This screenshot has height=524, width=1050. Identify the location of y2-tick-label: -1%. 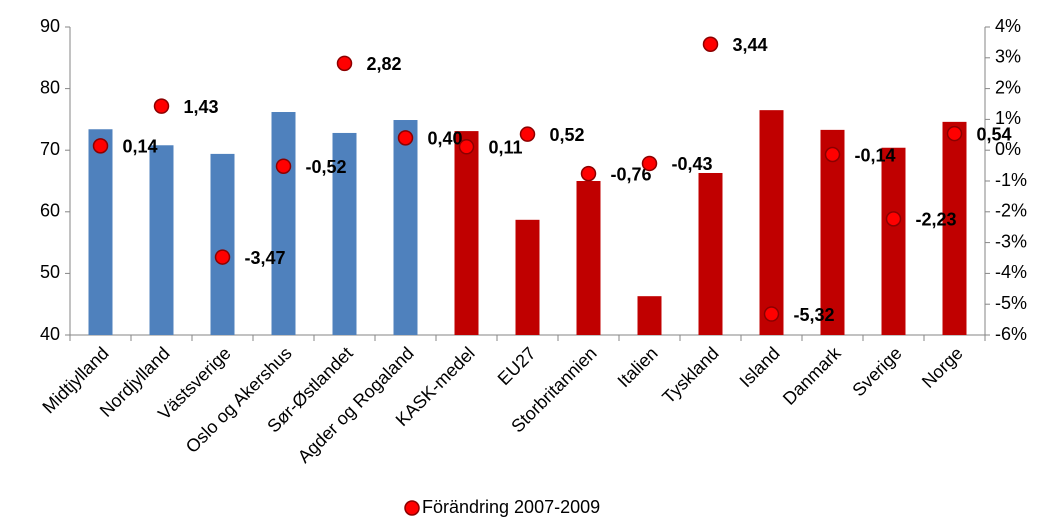
(1011, 180).